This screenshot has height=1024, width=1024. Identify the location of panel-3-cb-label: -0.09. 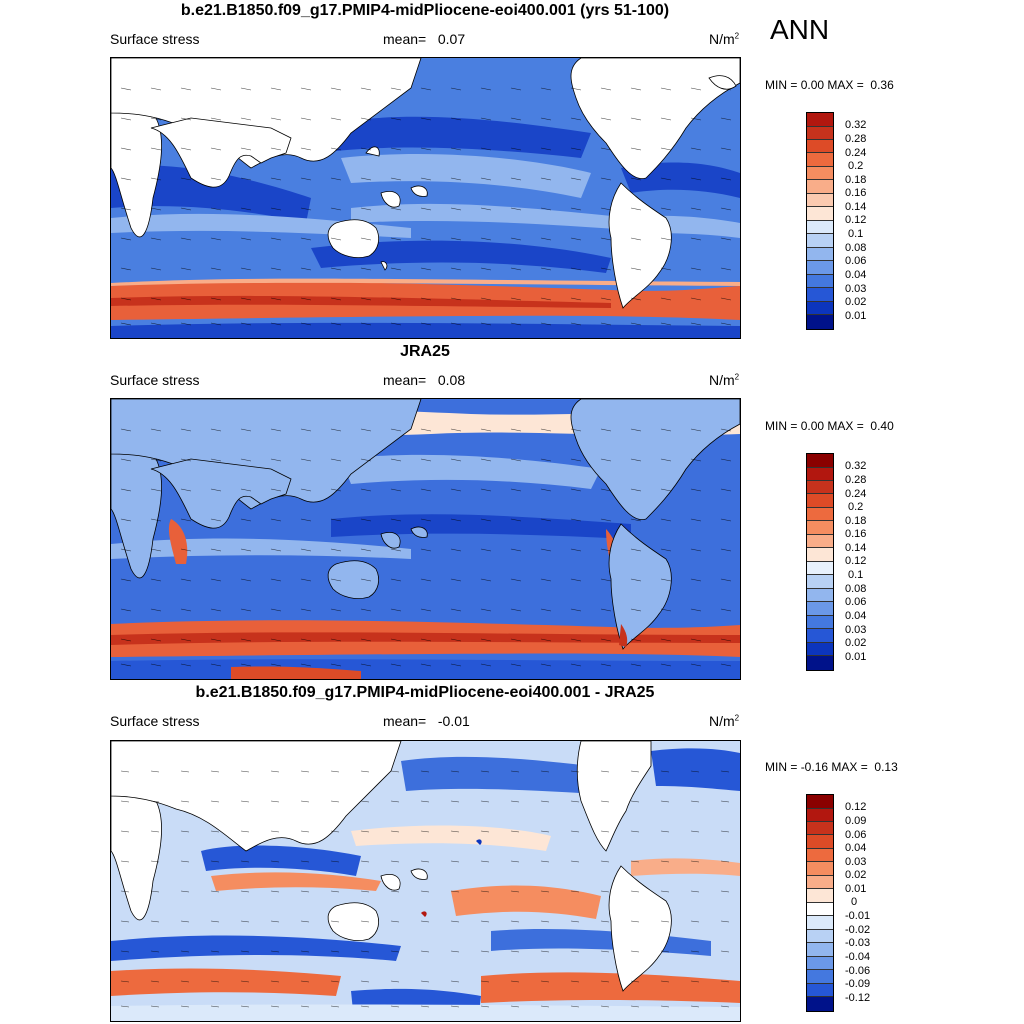
(858, 984).